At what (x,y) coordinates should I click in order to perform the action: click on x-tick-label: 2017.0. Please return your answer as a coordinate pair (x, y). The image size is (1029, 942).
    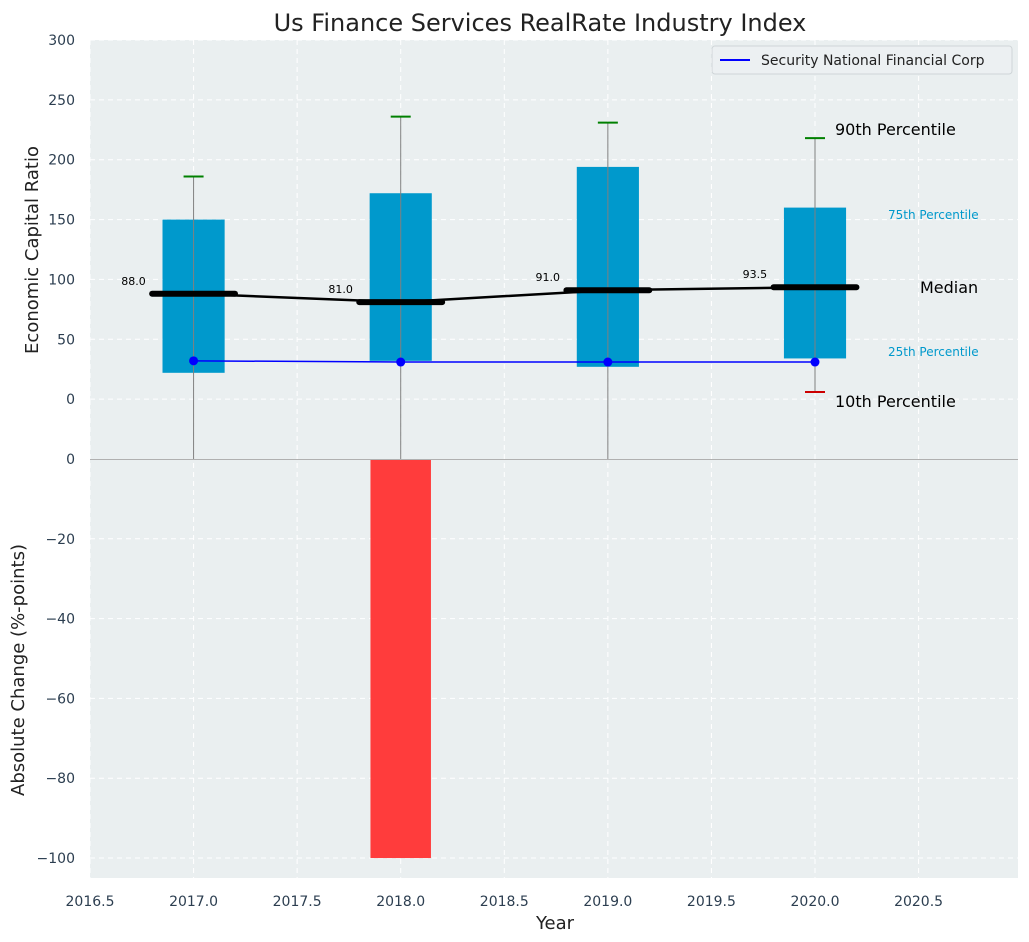
    Looking at the image, I should click on (193, 902).